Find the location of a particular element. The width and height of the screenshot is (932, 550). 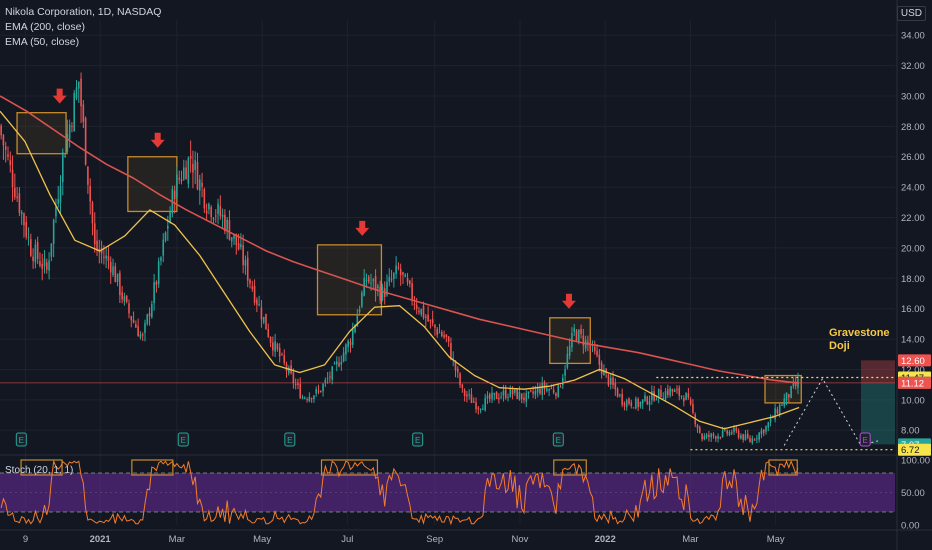

earnings-icon-label: E is located at coordinates (417, 440).